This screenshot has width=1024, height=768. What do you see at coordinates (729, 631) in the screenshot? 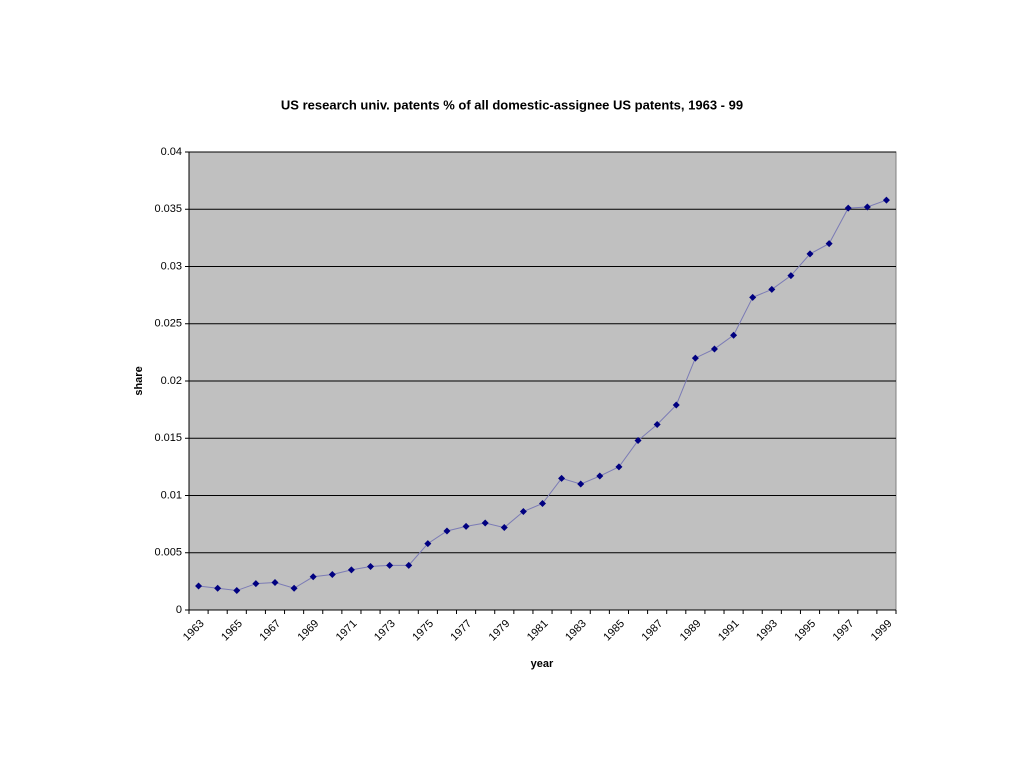
I see `x-tick-label: 1991` at bounding box center [729, 631].